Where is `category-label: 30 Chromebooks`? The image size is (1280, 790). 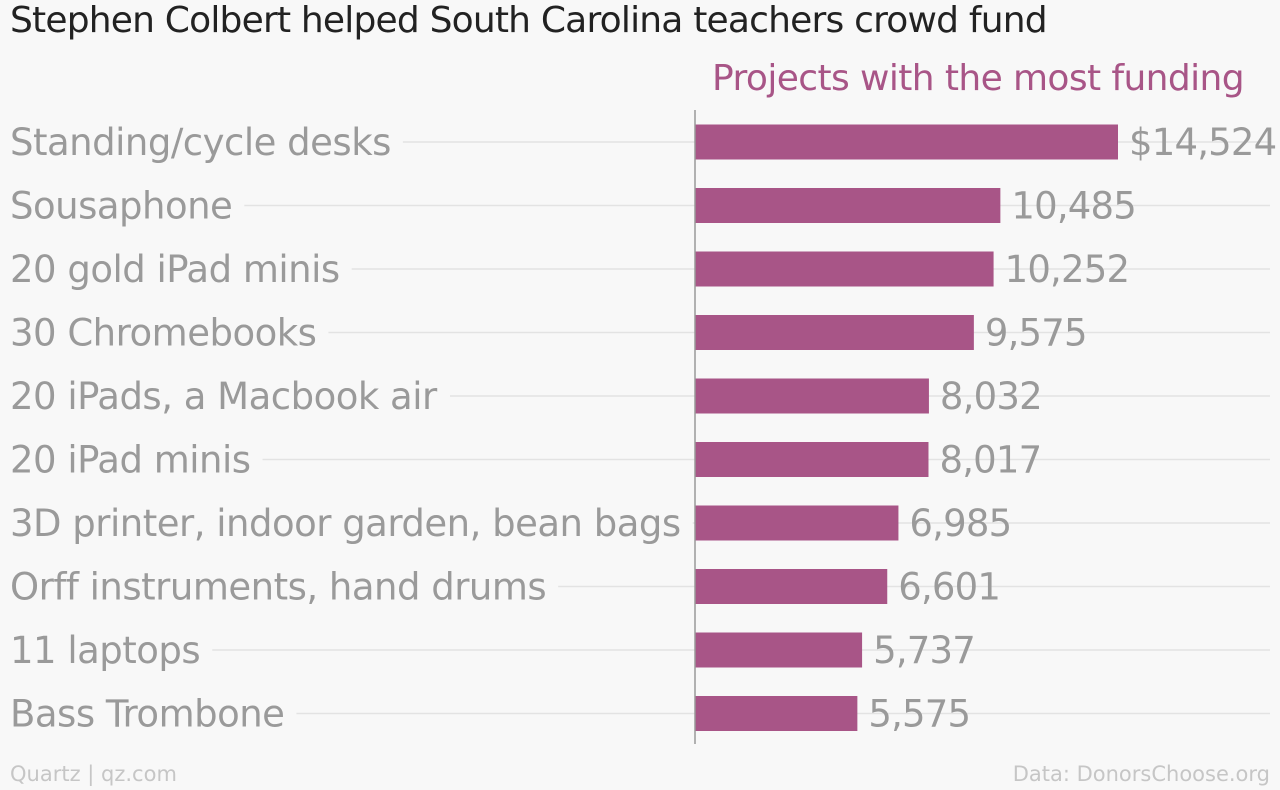
category-label: 30 Chromebooks is located at coordinates (163, 333).